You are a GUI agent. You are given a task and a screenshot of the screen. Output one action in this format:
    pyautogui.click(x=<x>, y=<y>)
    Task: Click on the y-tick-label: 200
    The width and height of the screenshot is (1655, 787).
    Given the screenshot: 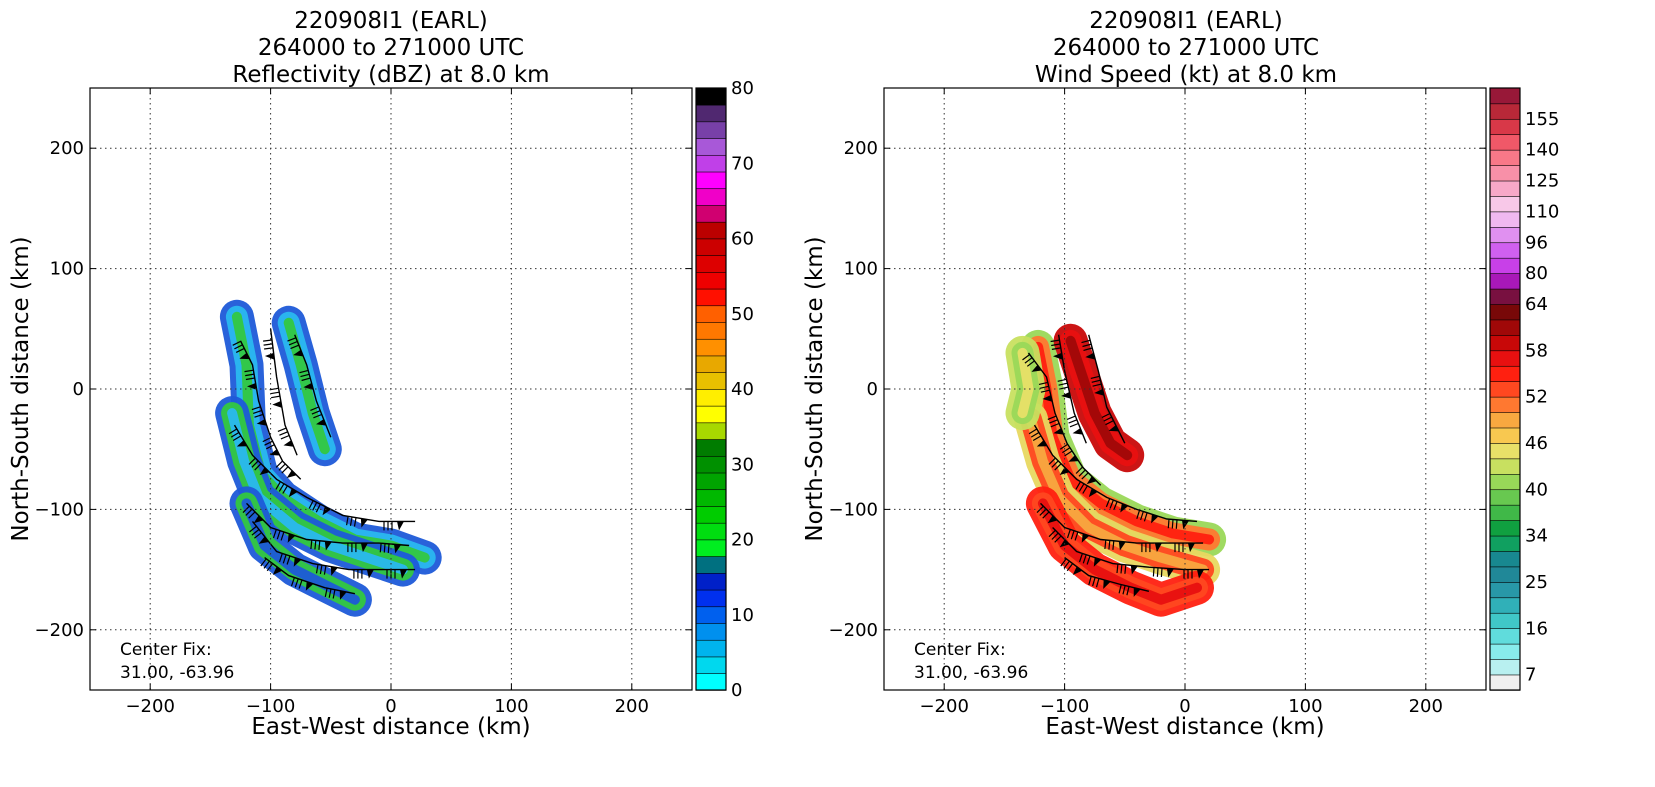 What is the action you would take?
    pyautogui.click(x=861, y=148)
    